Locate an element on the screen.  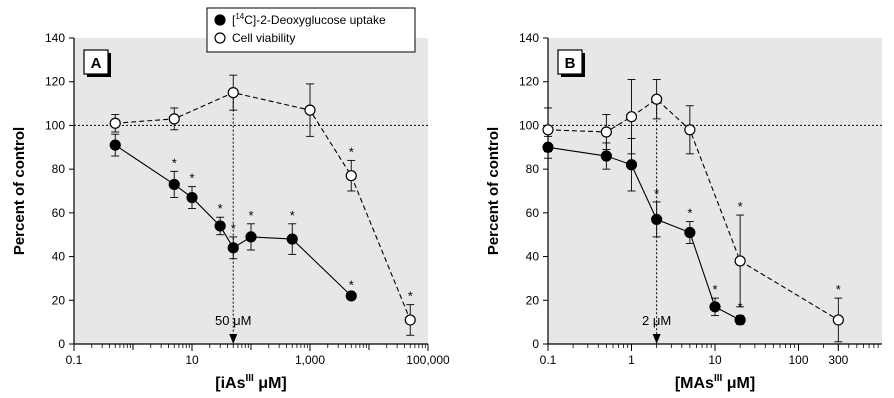
legend-box is located at coordinates (311, 30).